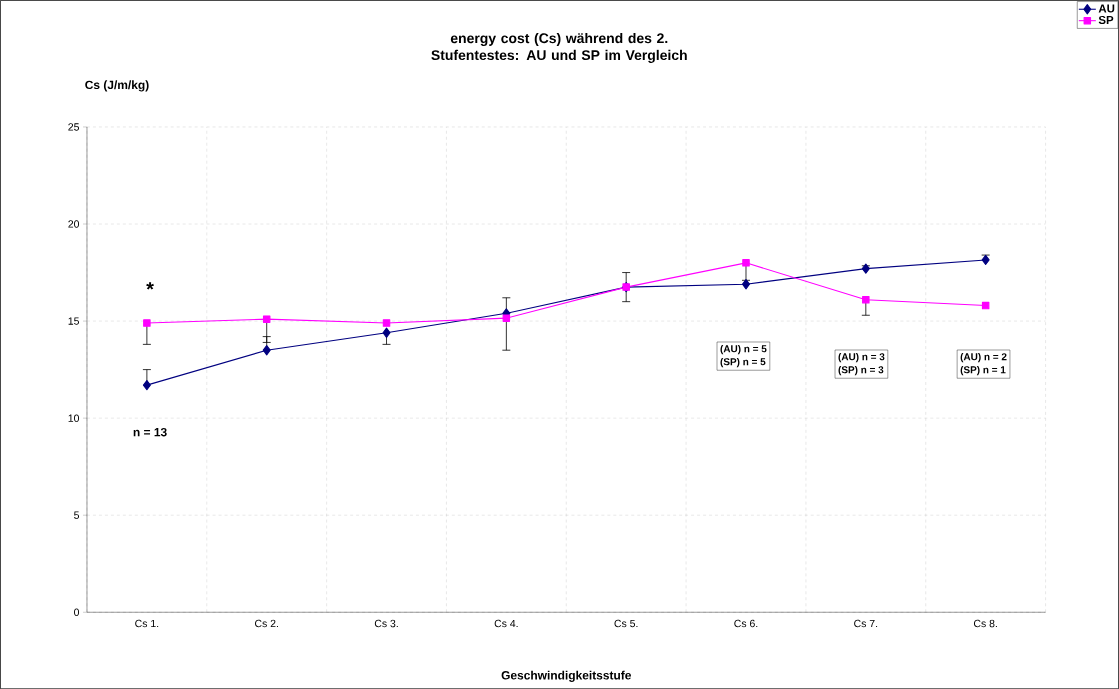  Describe the element at coordinates (1106, 19) in the screenshot. I see `legend-label: SP` at that location.